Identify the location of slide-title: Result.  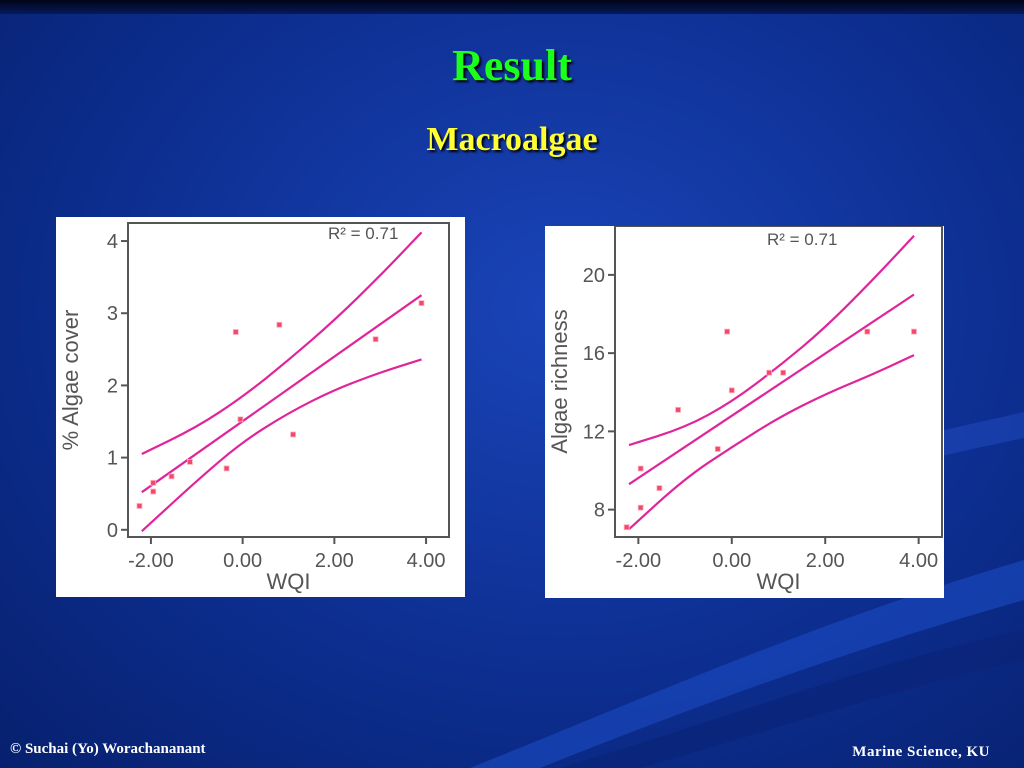
(512, 65).